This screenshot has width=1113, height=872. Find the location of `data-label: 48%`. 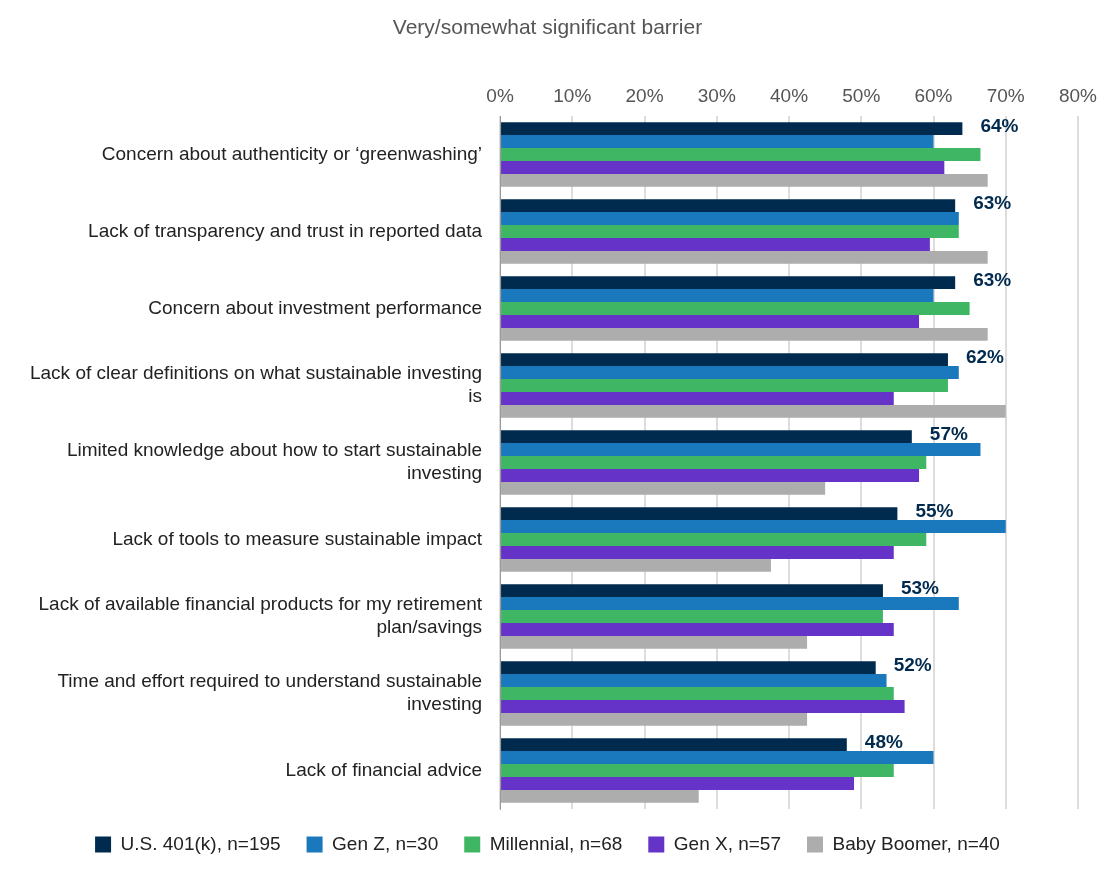

data-label: 48% is located at coordinates (883, 742).